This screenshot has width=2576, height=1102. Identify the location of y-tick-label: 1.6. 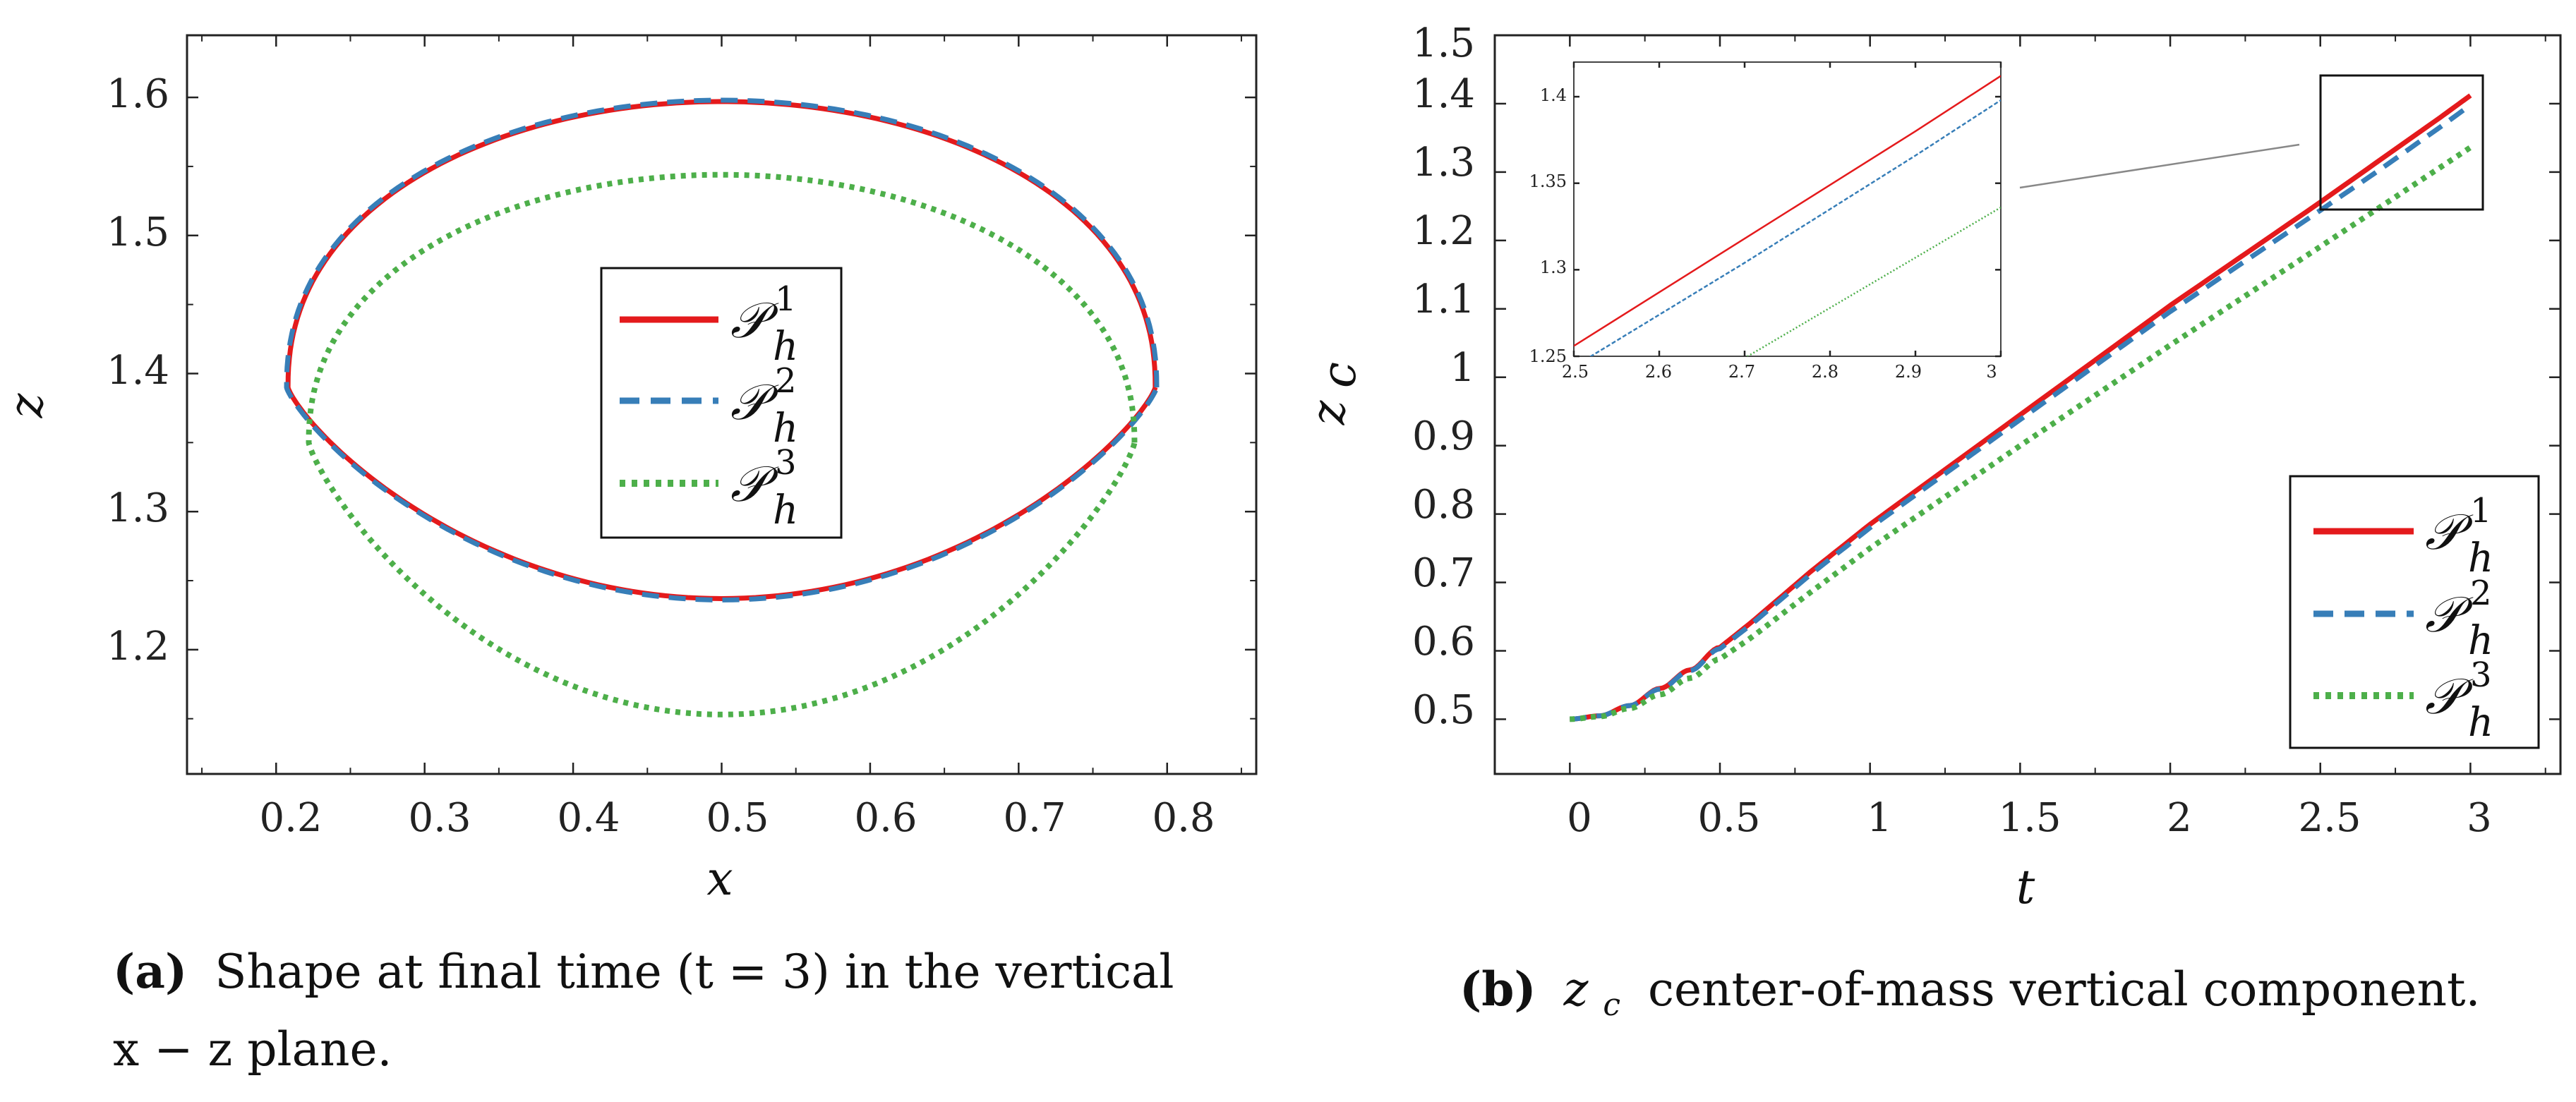
(138, 94).